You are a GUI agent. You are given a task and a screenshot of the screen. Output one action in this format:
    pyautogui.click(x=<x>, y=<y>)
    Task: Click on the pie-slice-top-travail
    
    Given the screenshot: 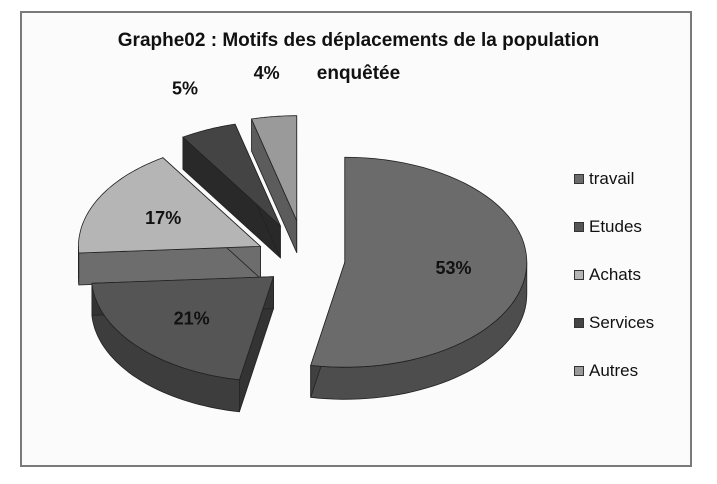 What is the action you would take?
    pyautogui.click(x=419, y=262)
    